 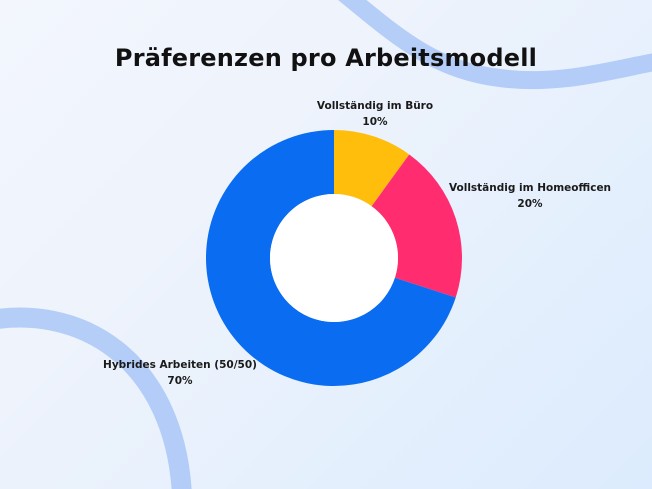 I want to click on chart-title: Präferenzen pro Arbeitsmodell, so click(x=326, y=58).